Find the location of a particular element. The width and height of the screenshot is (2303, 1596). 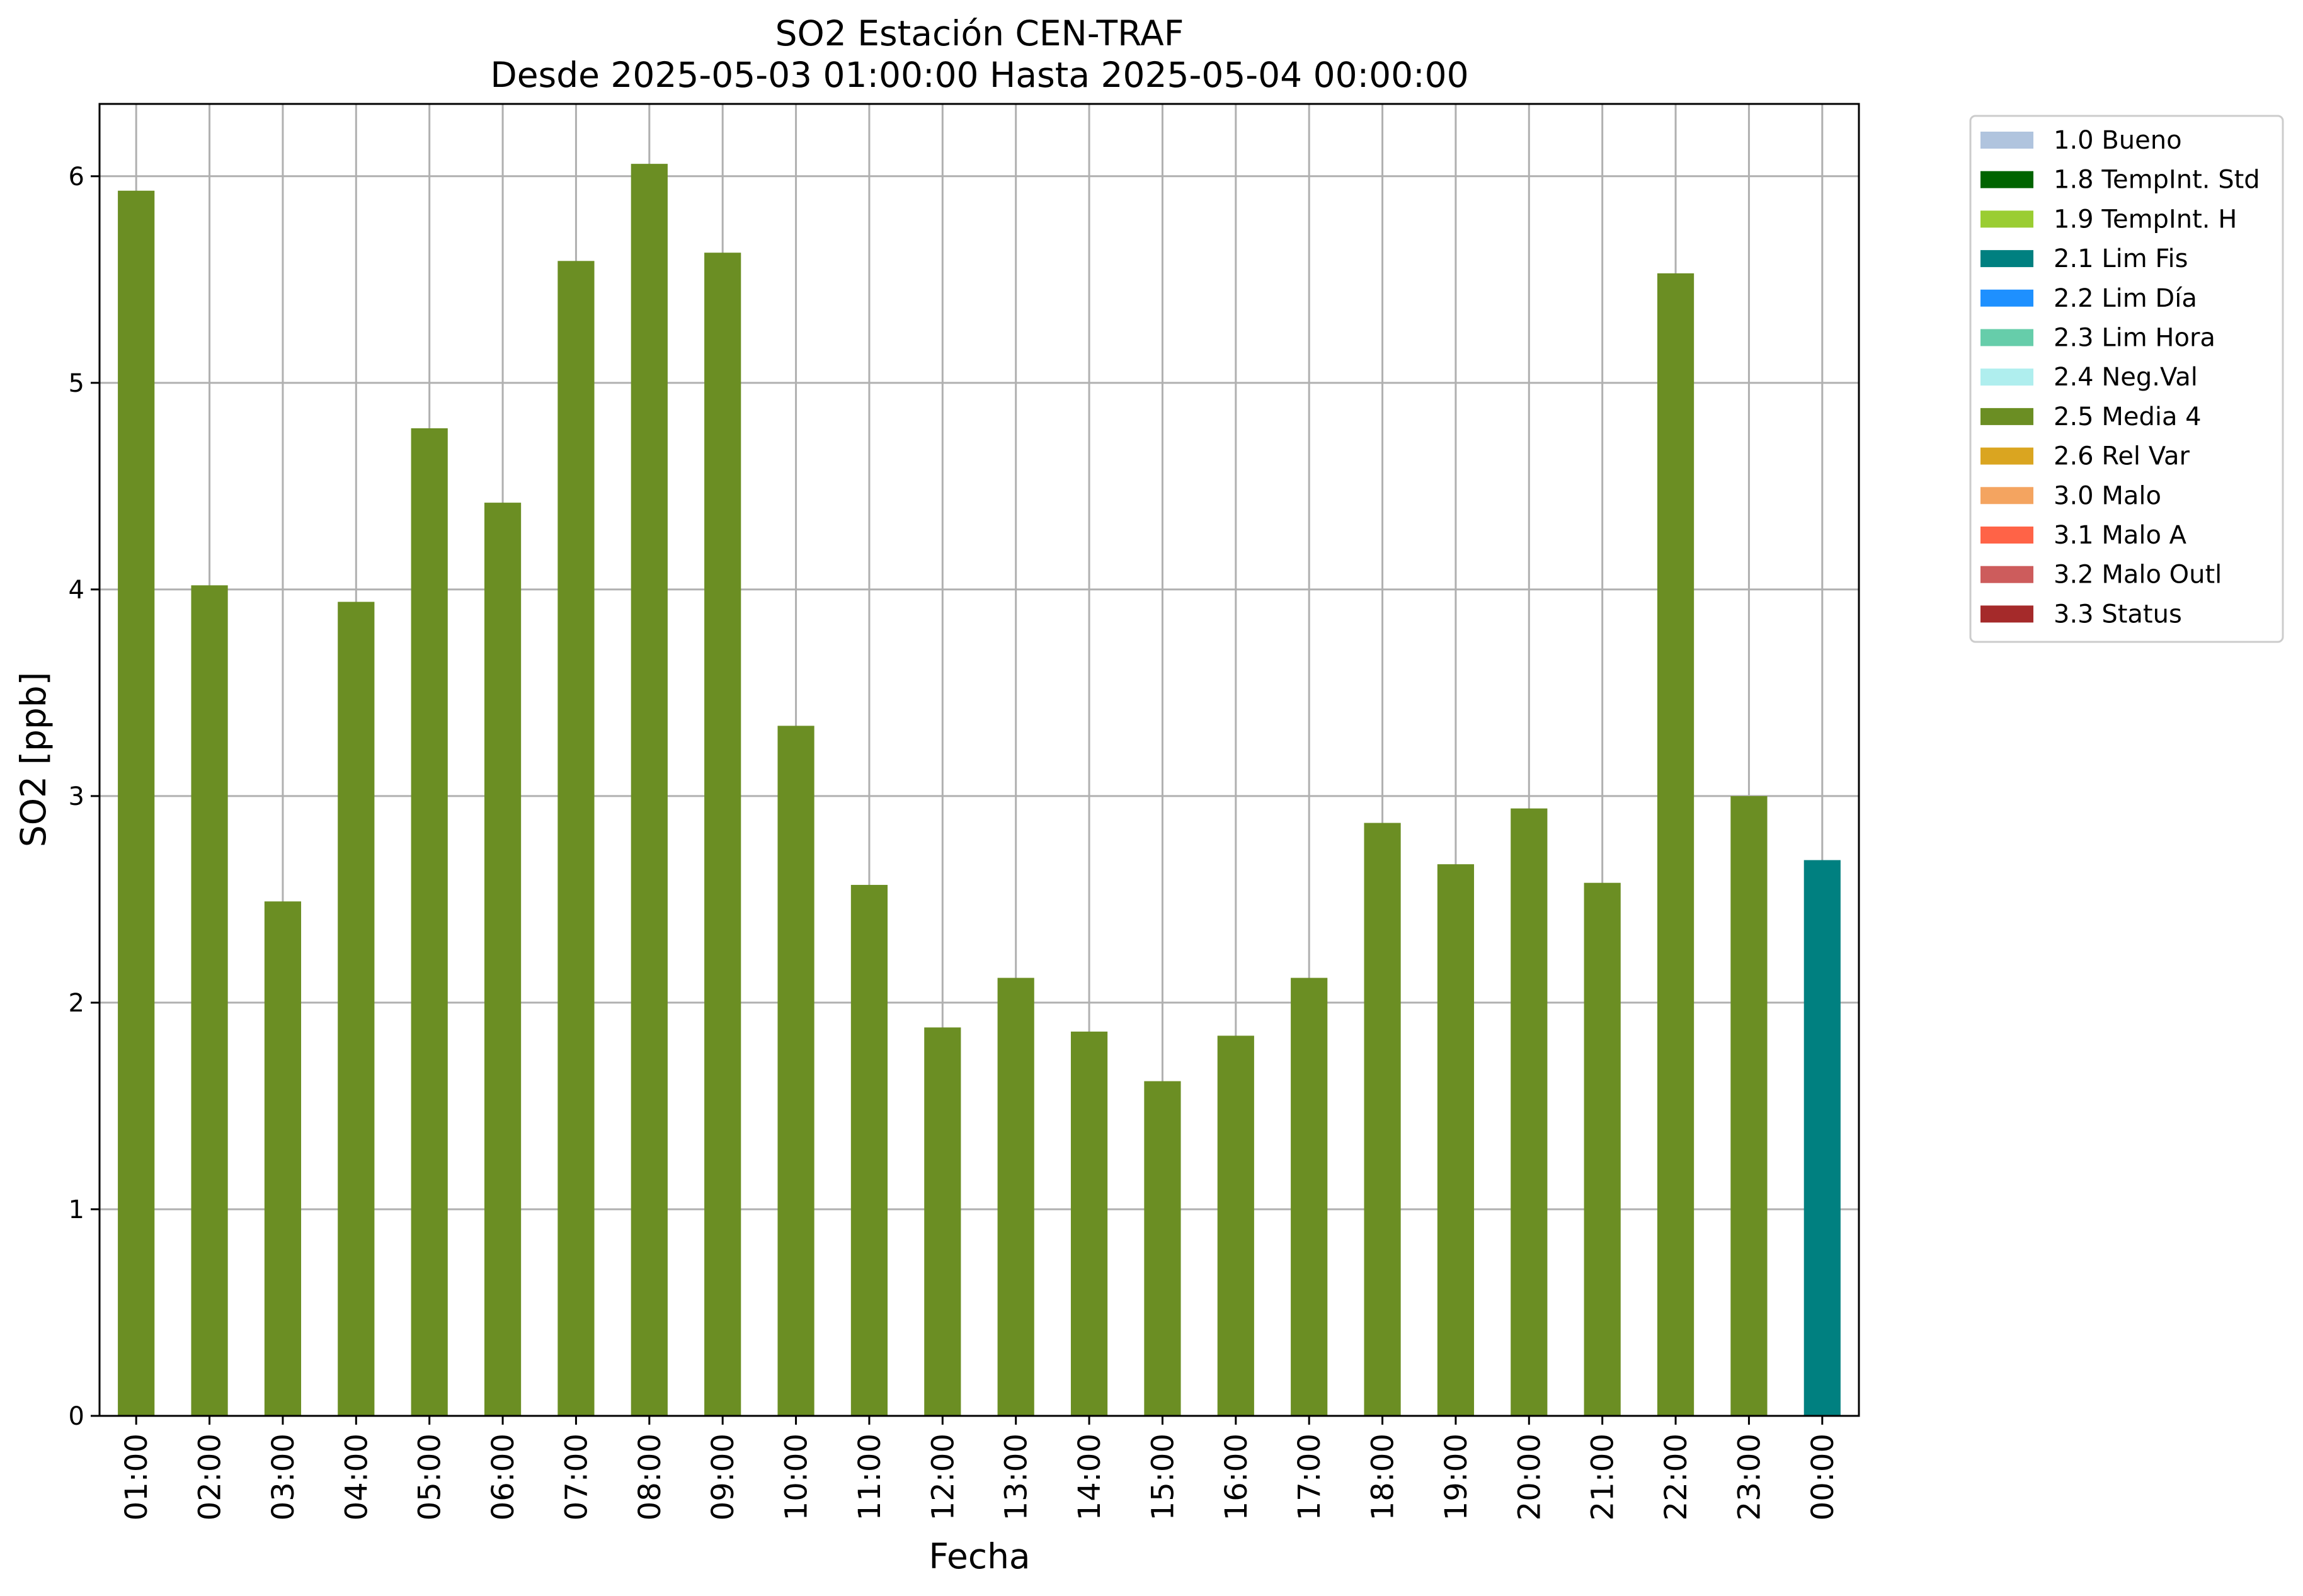

x-tick-label: 00:00 is located at coordinates (1823, 1477).